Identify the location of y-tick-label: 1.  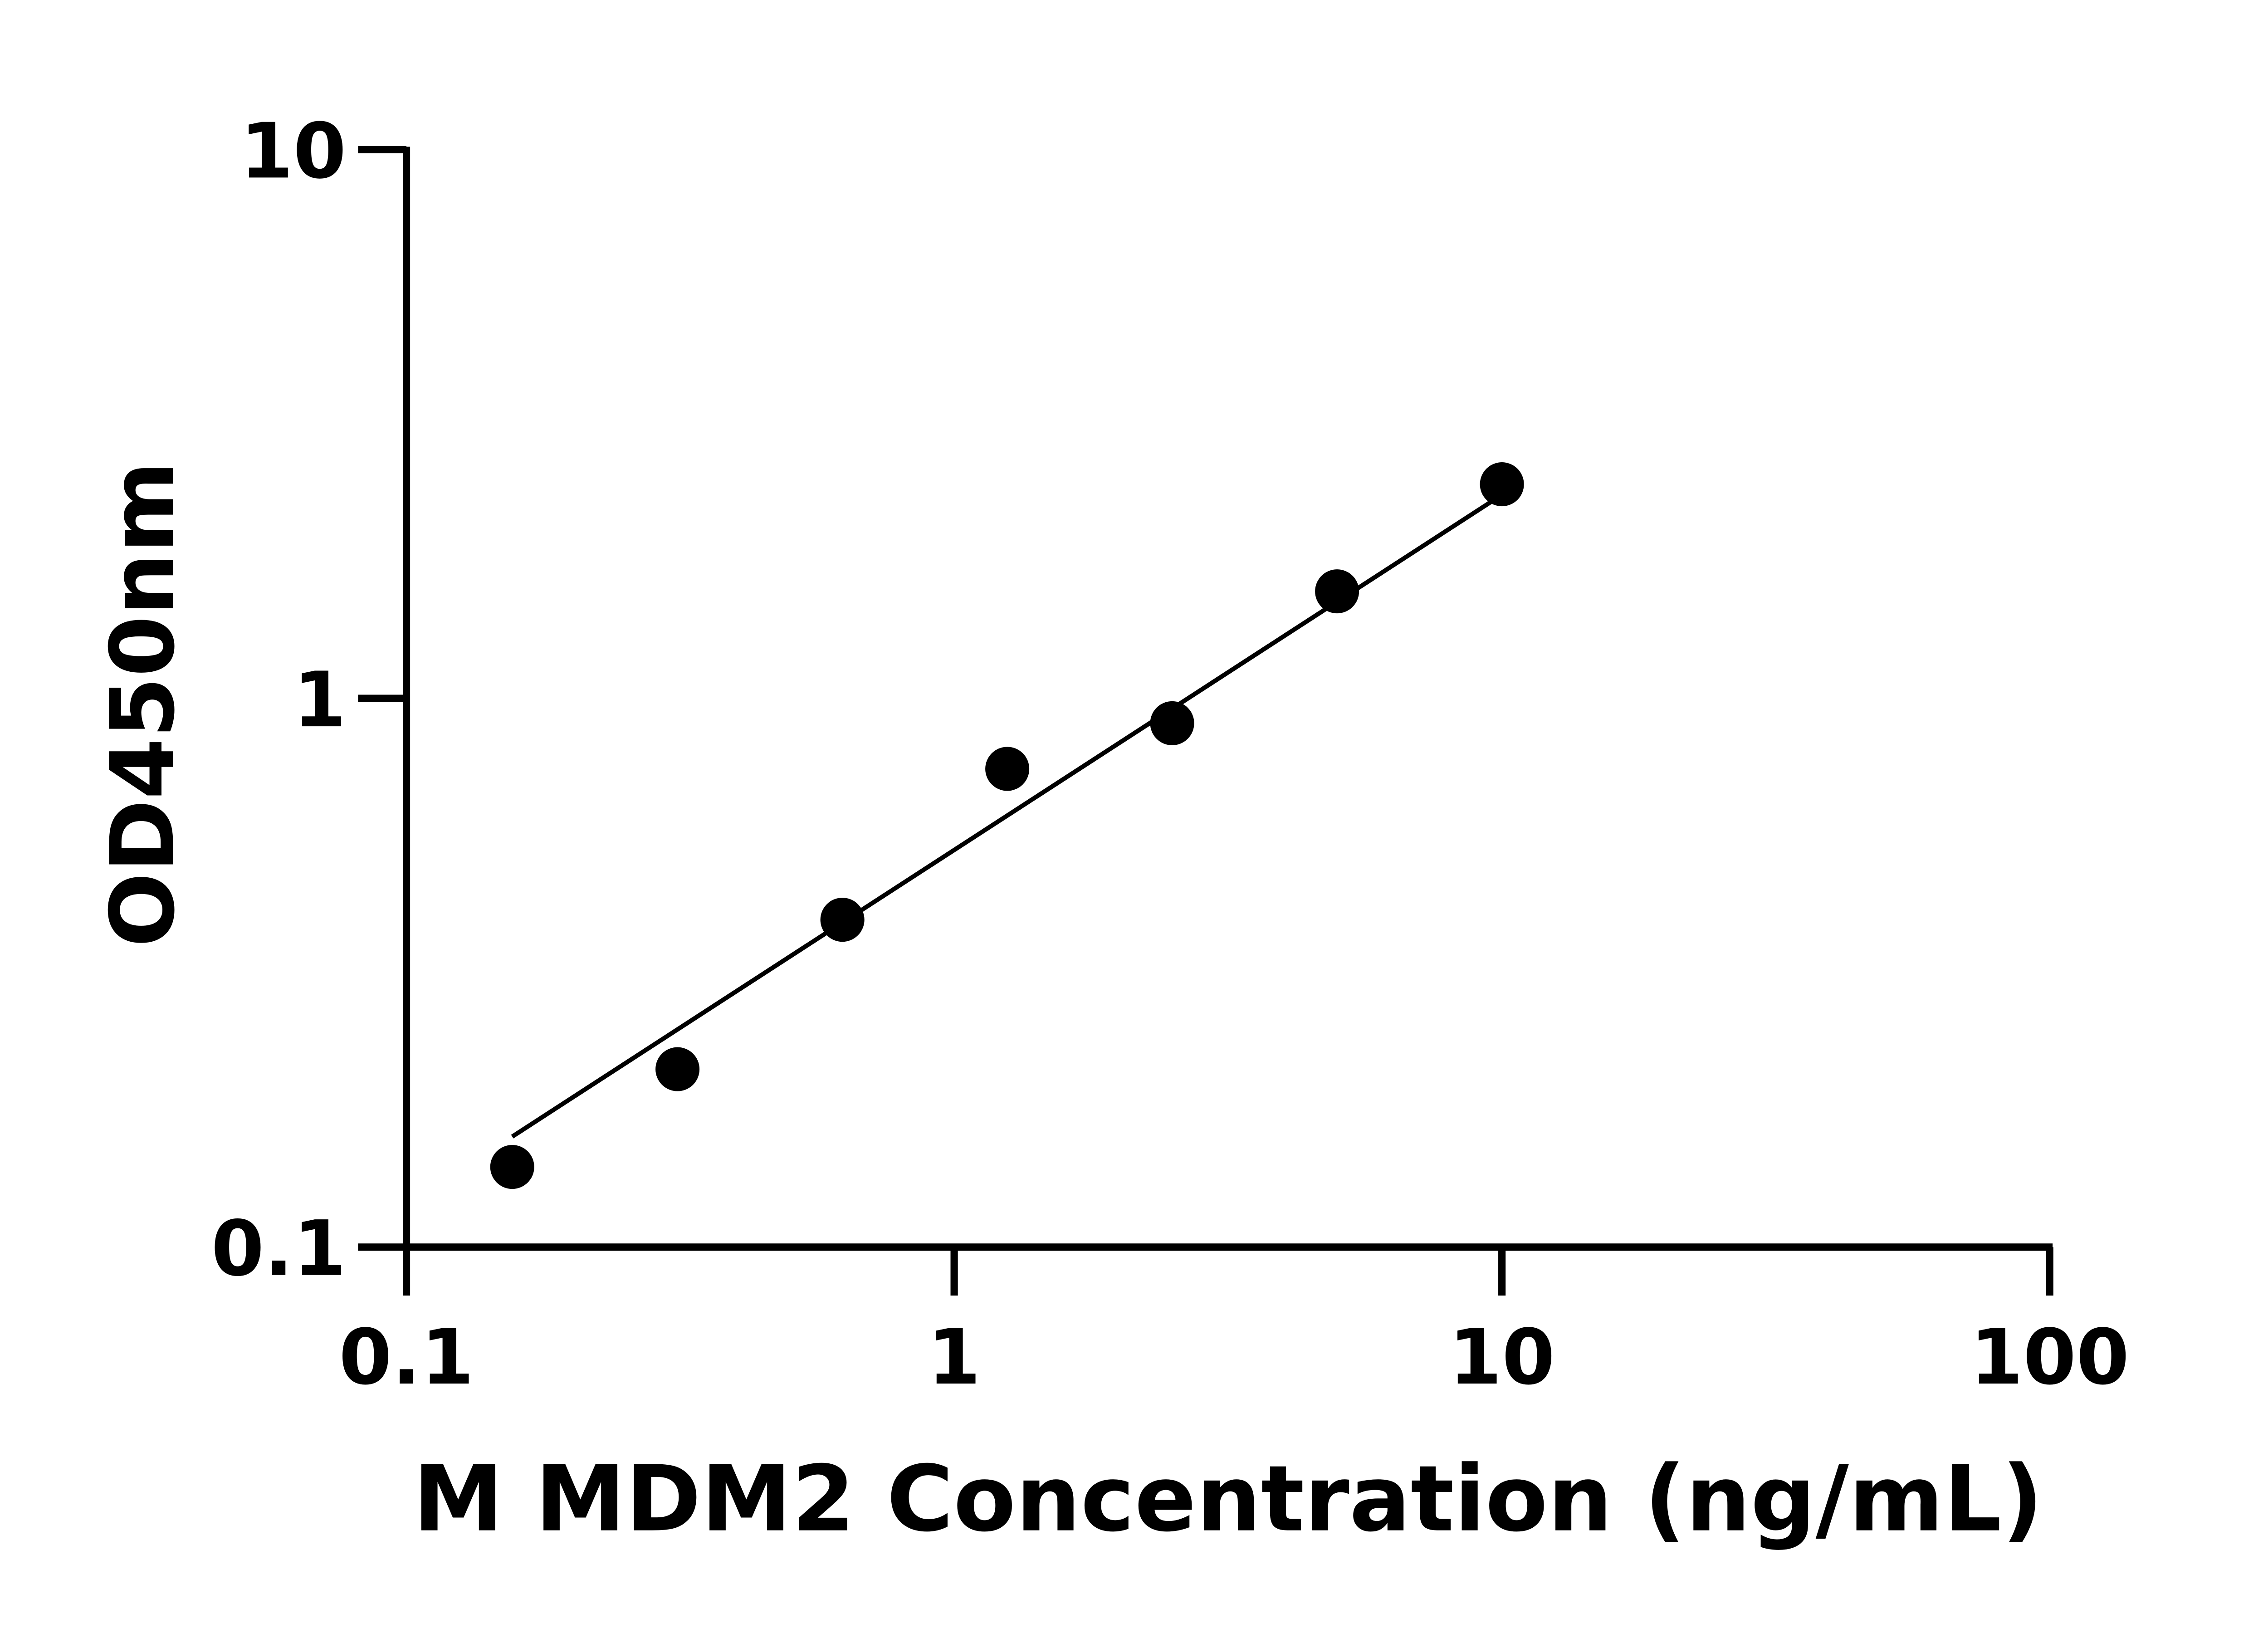
(319, 699).